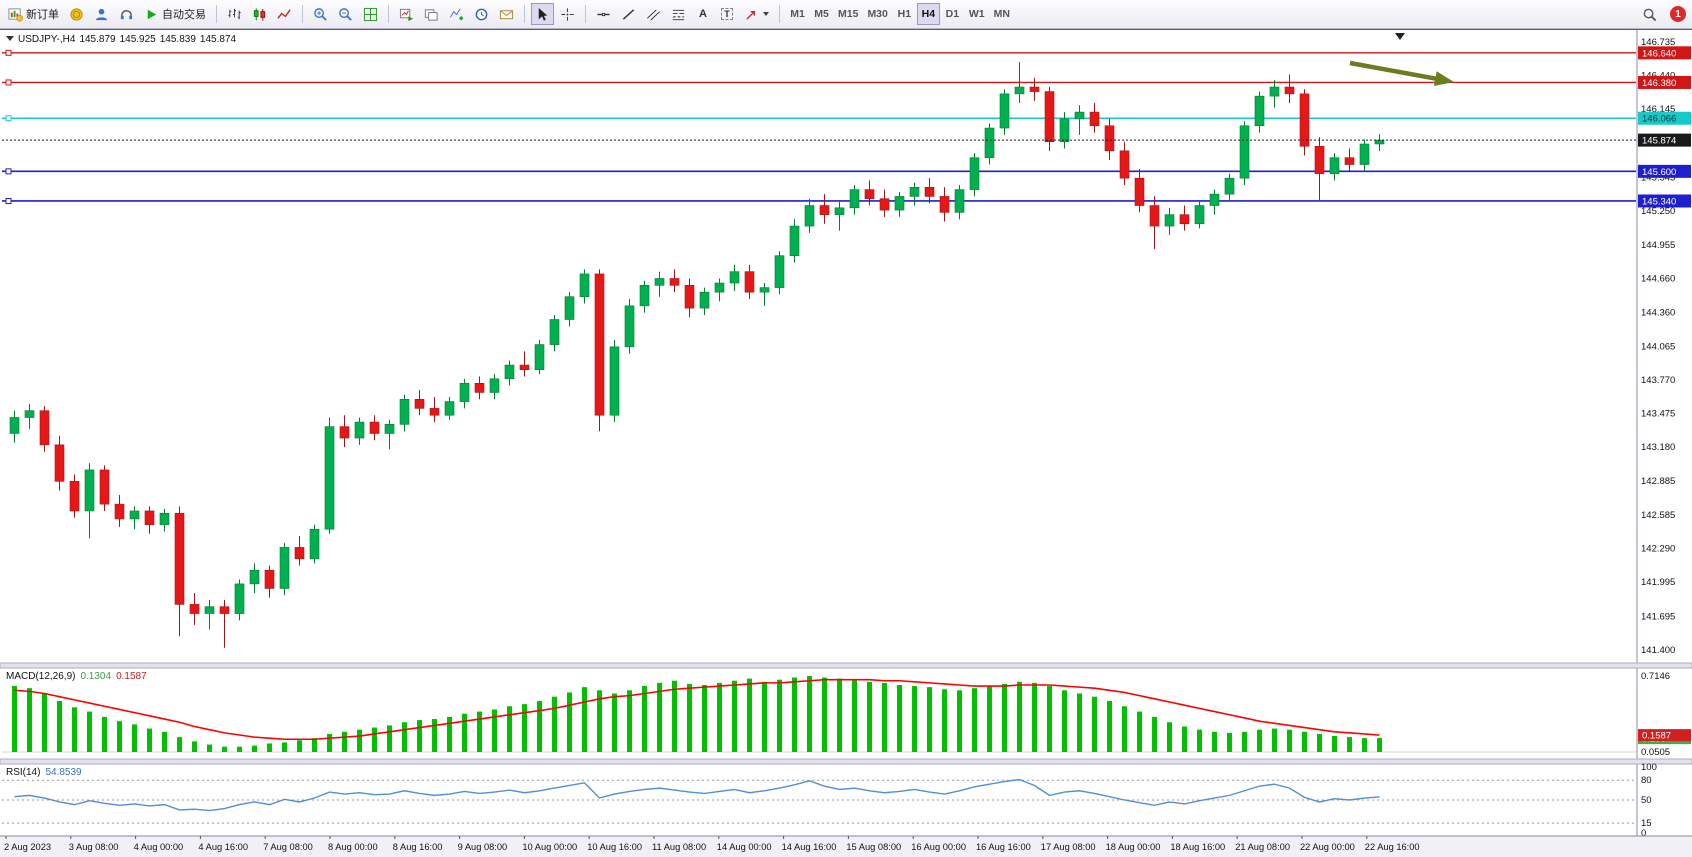 This screenshot has width=1692, height=857. I want to click on indicators-button, so click(456, 14).